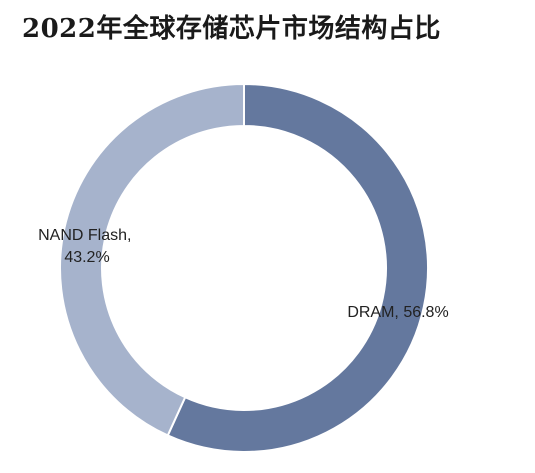  What do you see at coordinates (397, 312) in the screenshot?
I see `slice-label-dram: DRAM, 56.8%` at bounding box center [397, 312].